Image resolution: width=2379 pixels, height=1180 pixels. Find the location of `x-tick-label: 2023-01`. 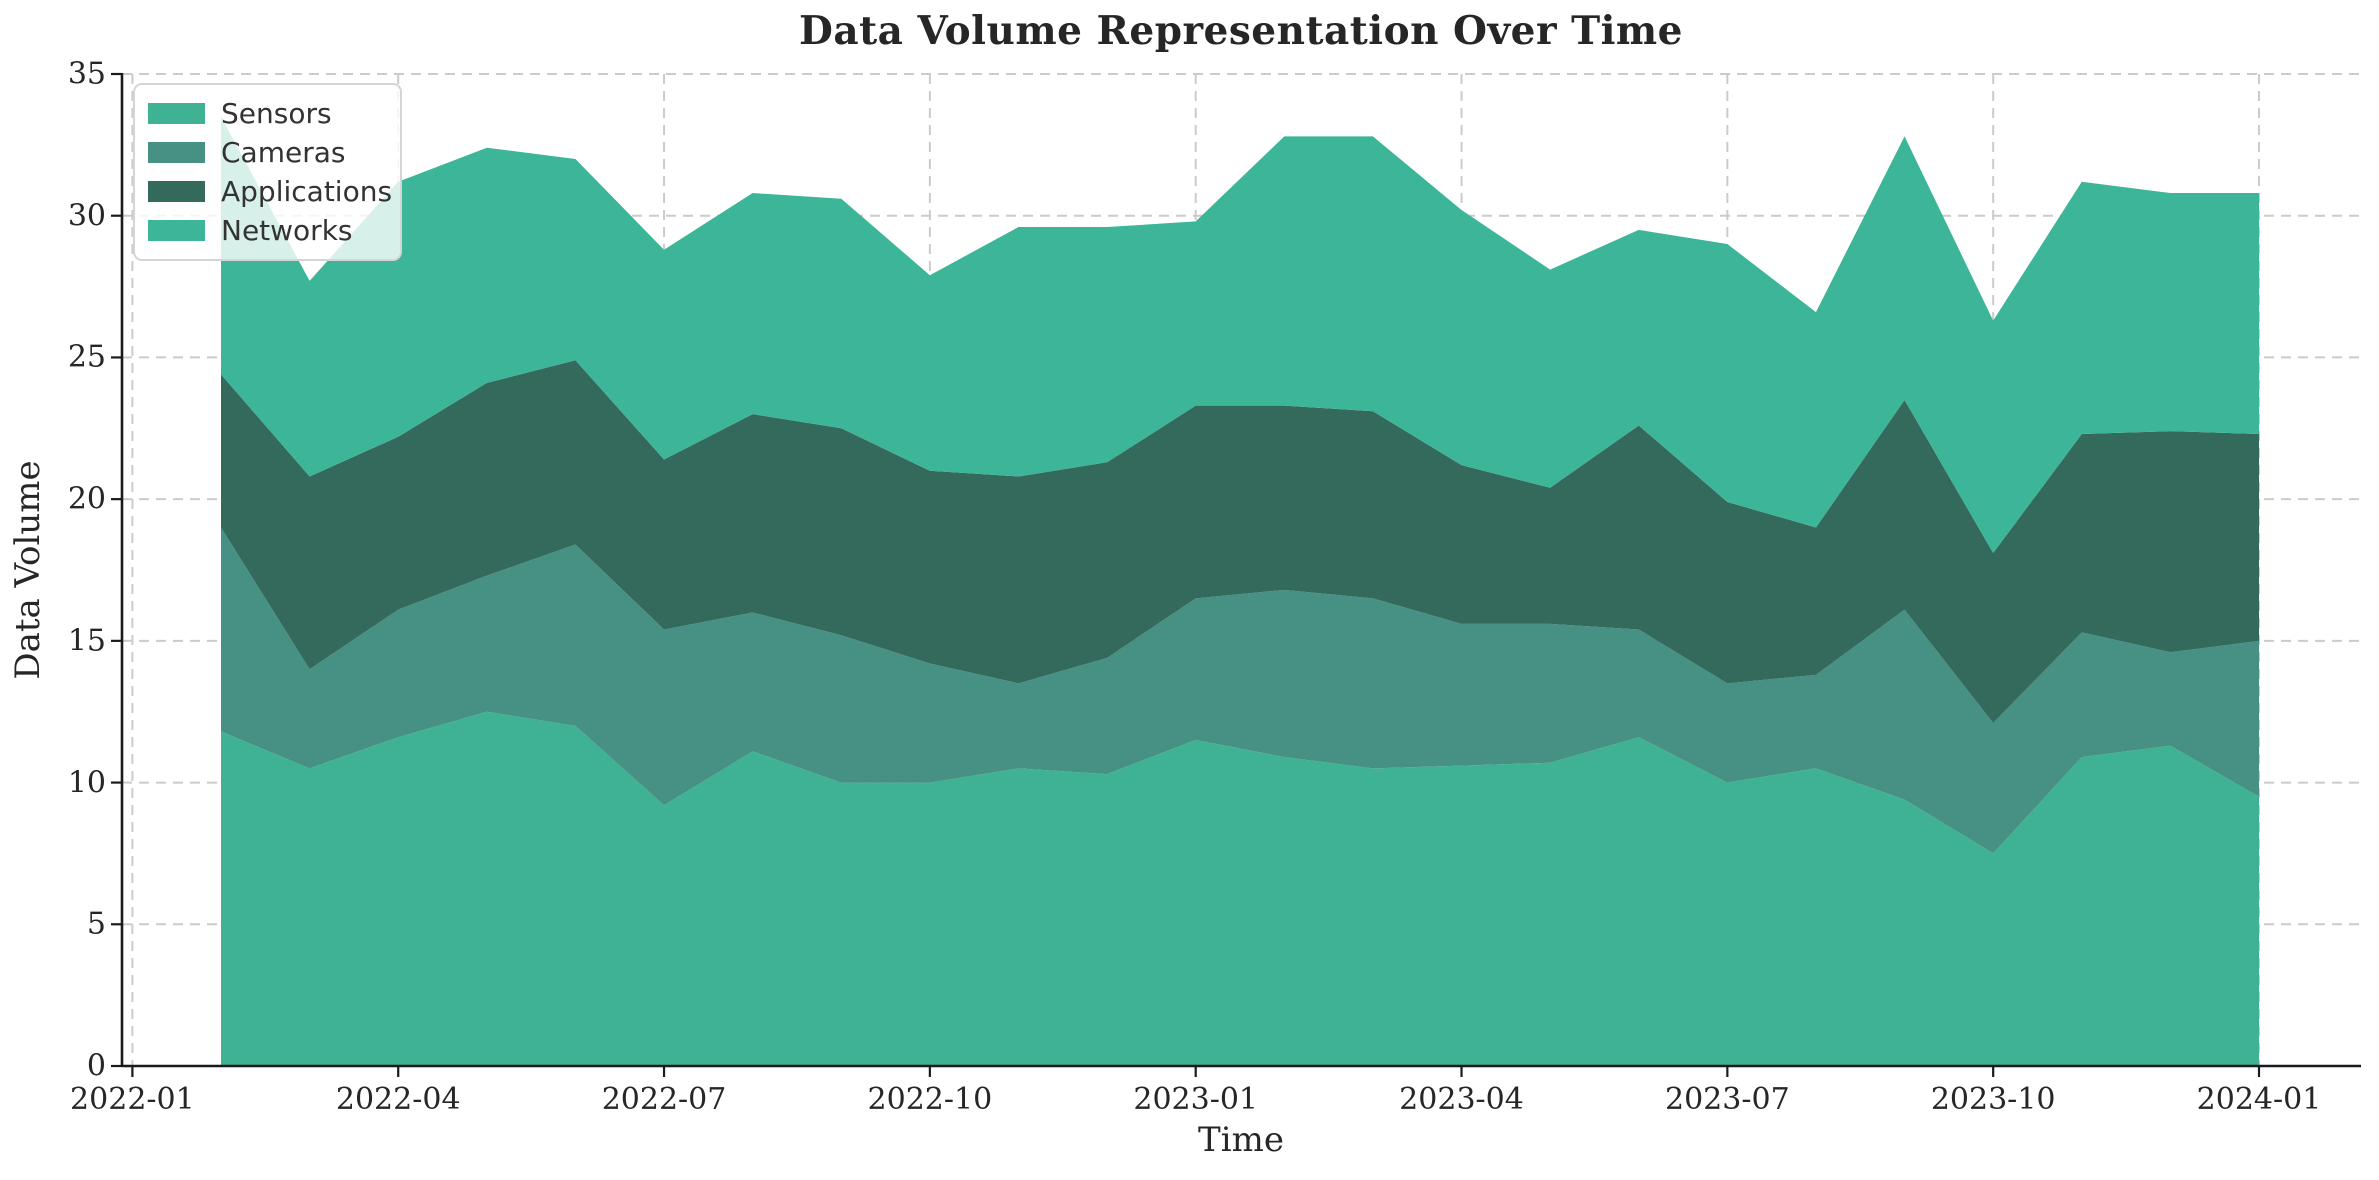

x-tick-label: 2023-01 is located at coordinates (1196, 1099).